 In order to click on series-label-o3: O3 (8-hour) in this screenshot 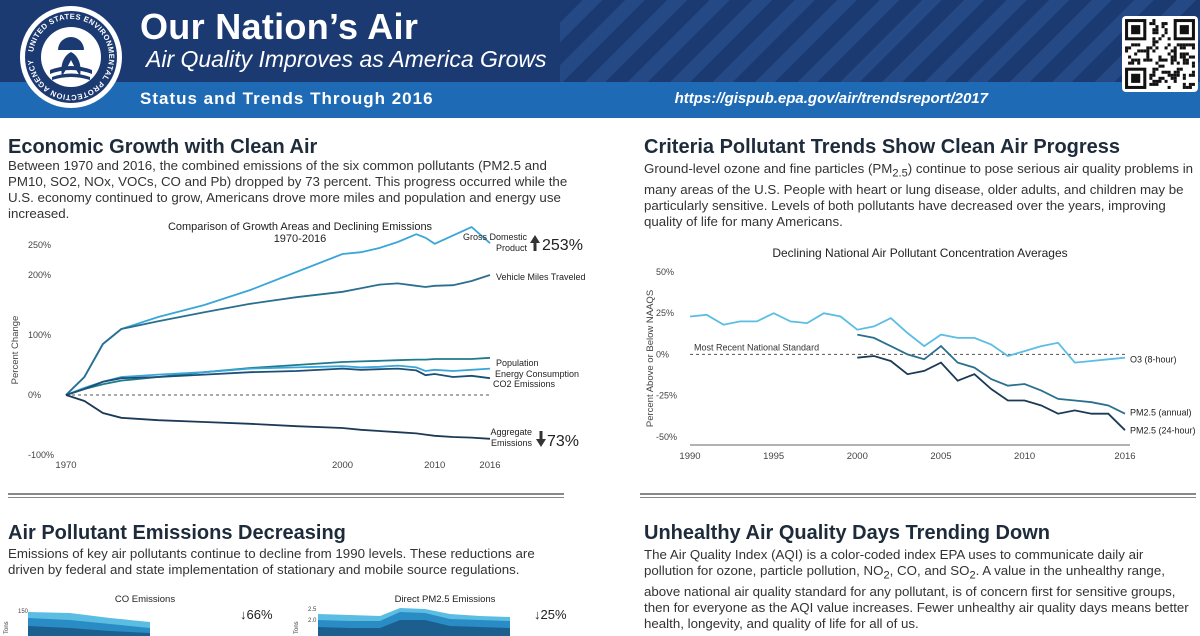, I will do `click(1153, 360)`.